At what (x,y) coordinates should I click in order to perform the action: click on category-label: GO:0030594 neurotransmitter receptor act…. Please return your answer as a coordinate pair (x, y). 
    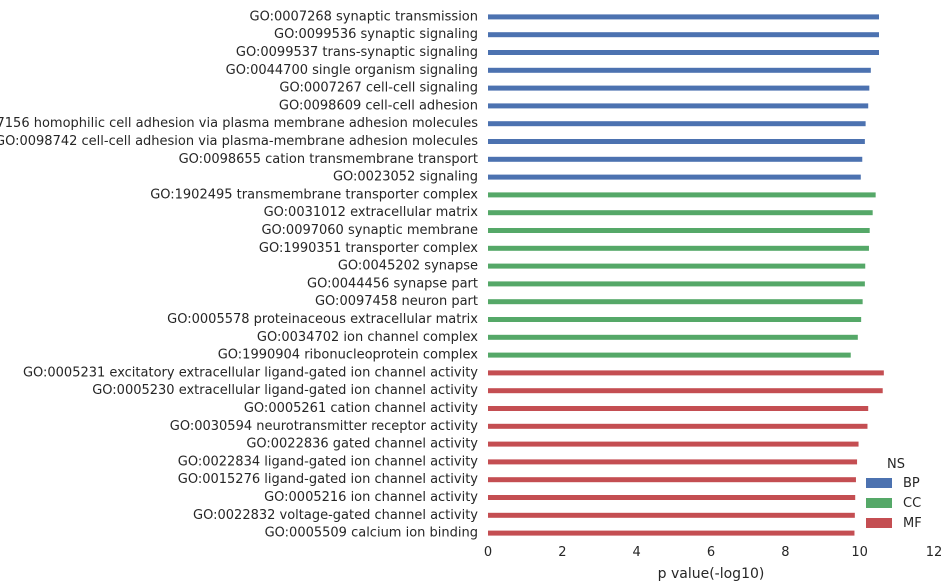
    Looking at the image, I should click on (324, 426).